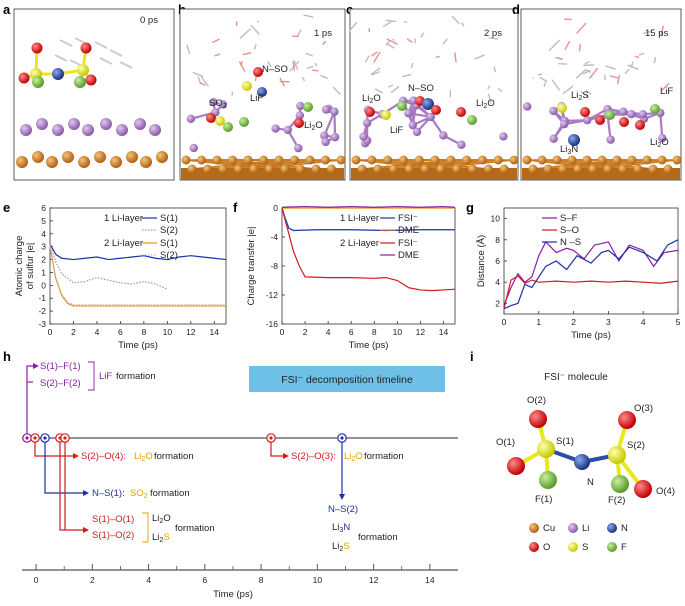 This screenshot has height=606, width=685. What do you see at coordinates (643, 322) in the screenshot?
I see `x-tick-label: 4` at bounding box center [643, 322].